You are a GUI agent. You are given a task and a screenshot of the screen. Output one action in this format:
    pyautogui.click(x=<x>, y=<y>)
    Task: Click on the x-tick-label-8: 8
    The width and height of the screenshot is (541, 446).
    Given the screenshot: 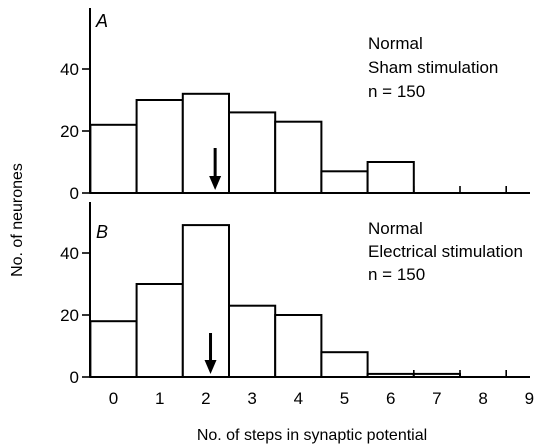 What is the action you would take?
    pyautogui.click(x=482, y=398)
    